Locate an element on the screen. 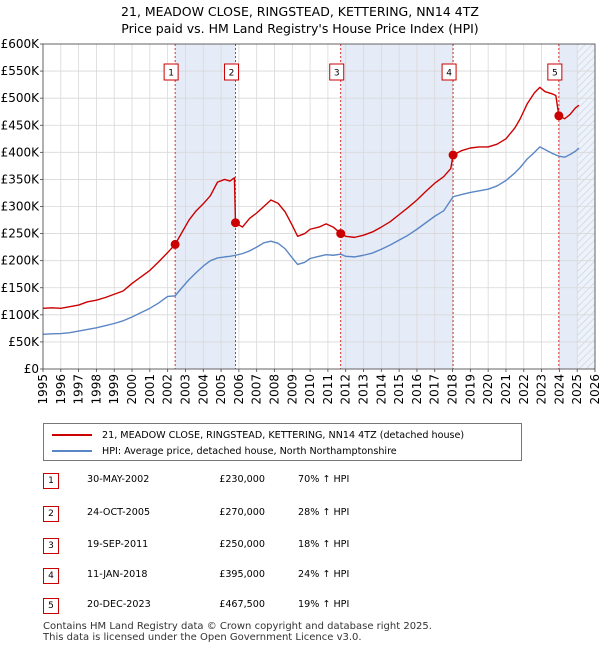  legend-swatch-property is located at coordinates (72, 435).